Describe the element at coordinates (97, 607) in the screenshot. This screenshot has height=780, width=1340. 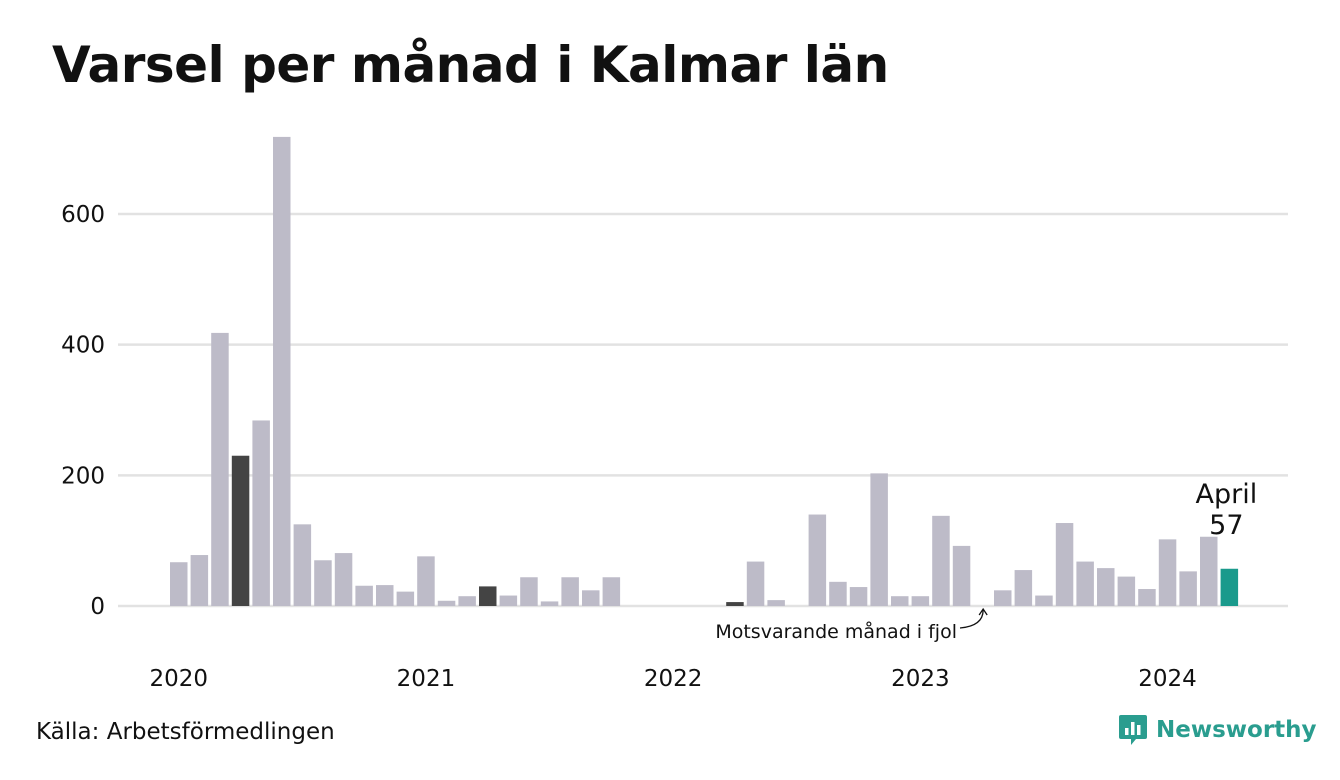
I see `y-tick-label: 0` at that location.